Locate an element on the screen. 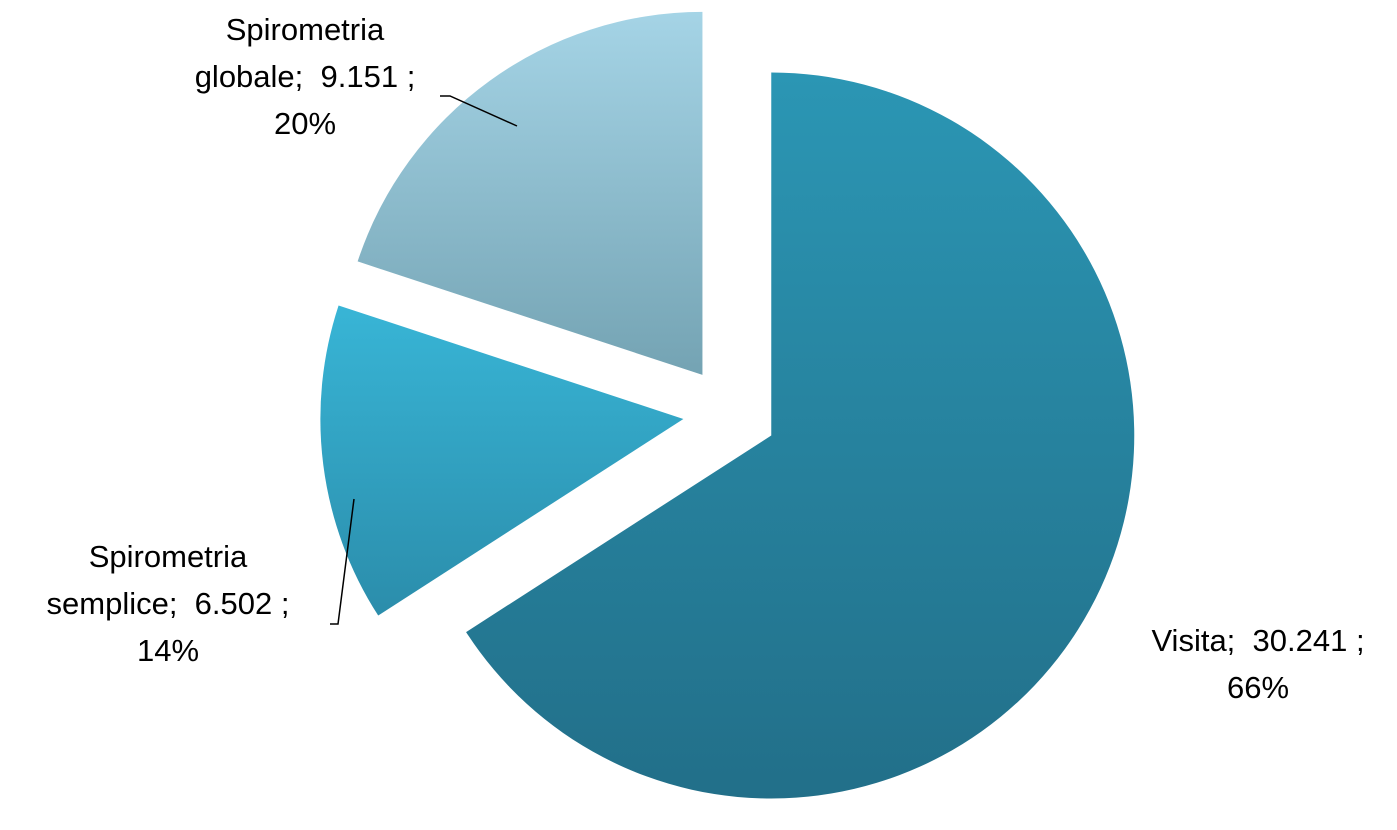 This screenshot has width=1397, height=830. slice-data-label: Visita; 30.241 ; 66% is located at coordinates (1257, 664).